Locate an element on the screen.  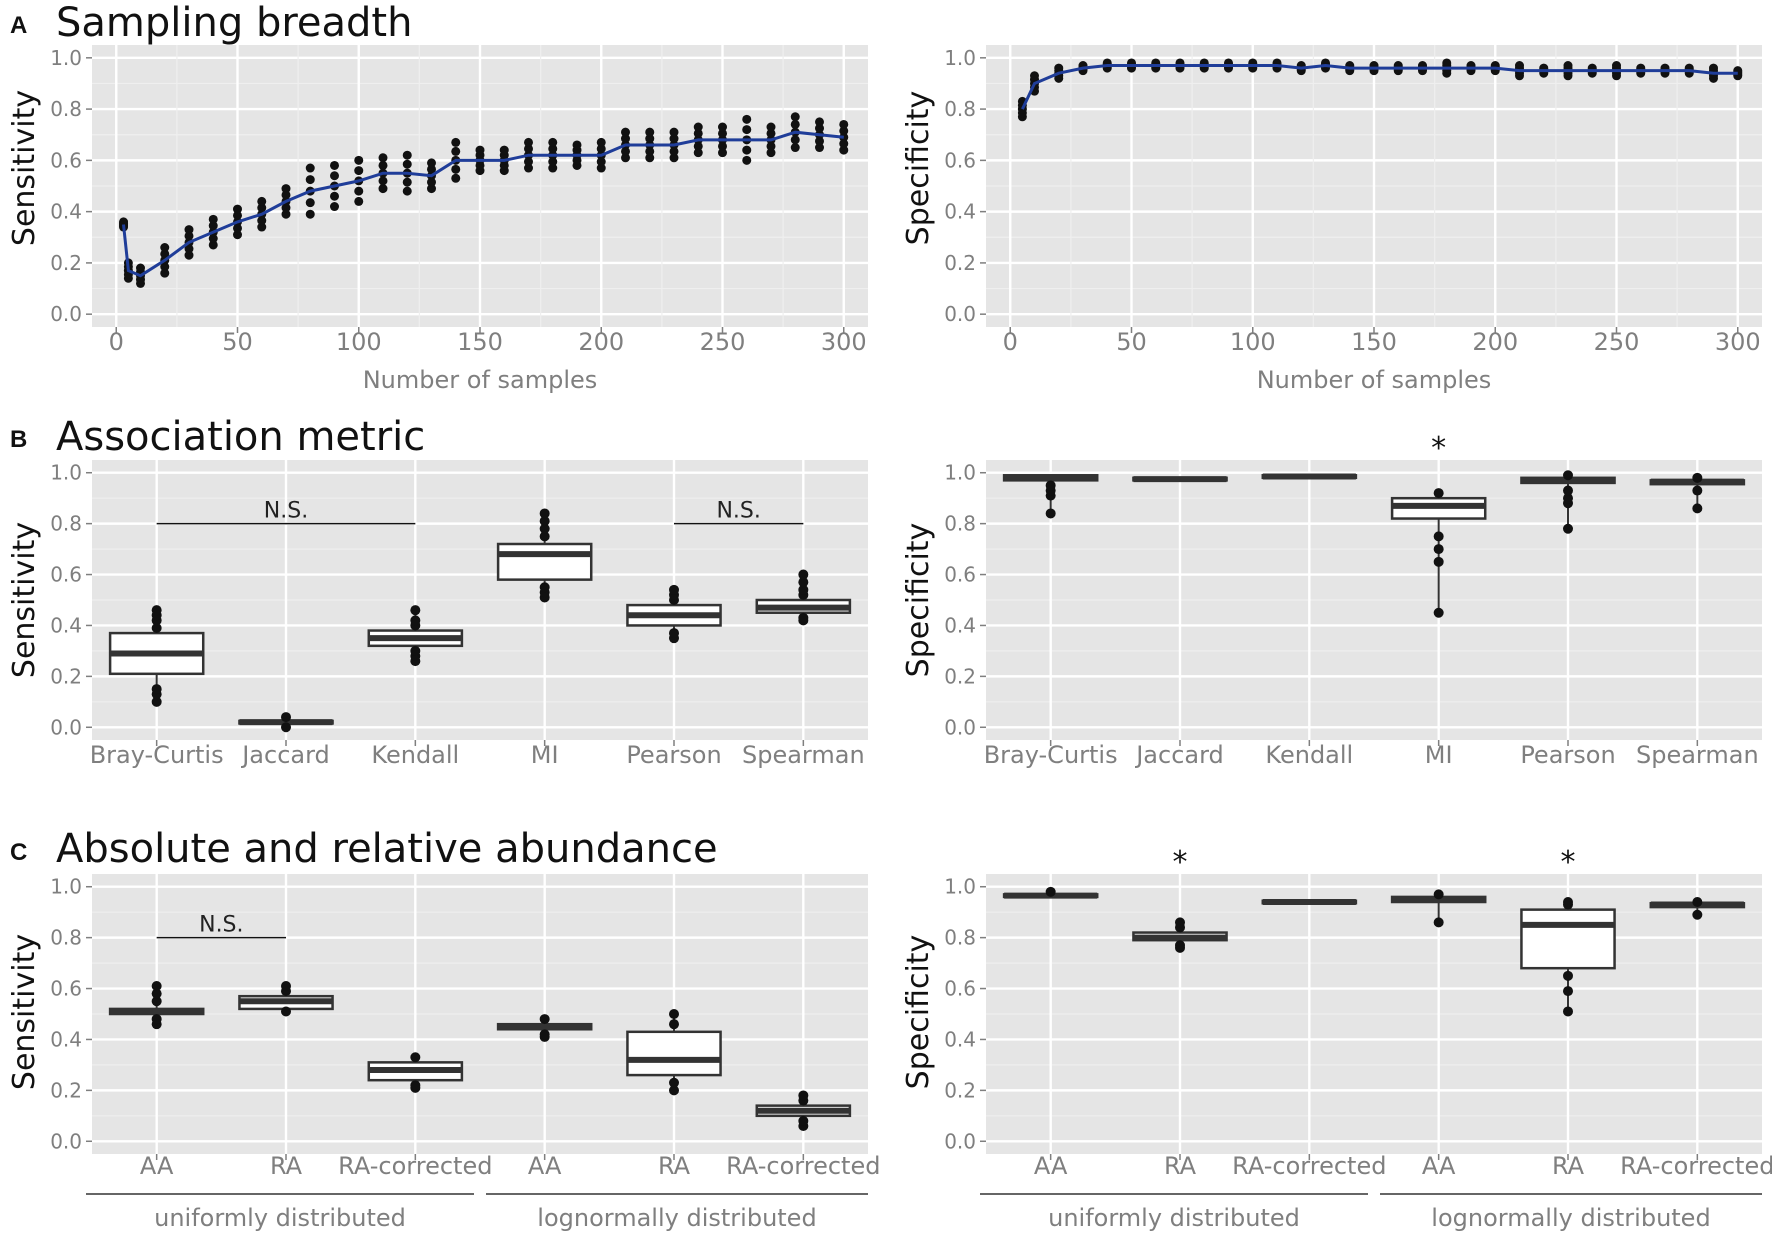
x-tick-label: Bray-Curtis is located at coordinates (157, 755).